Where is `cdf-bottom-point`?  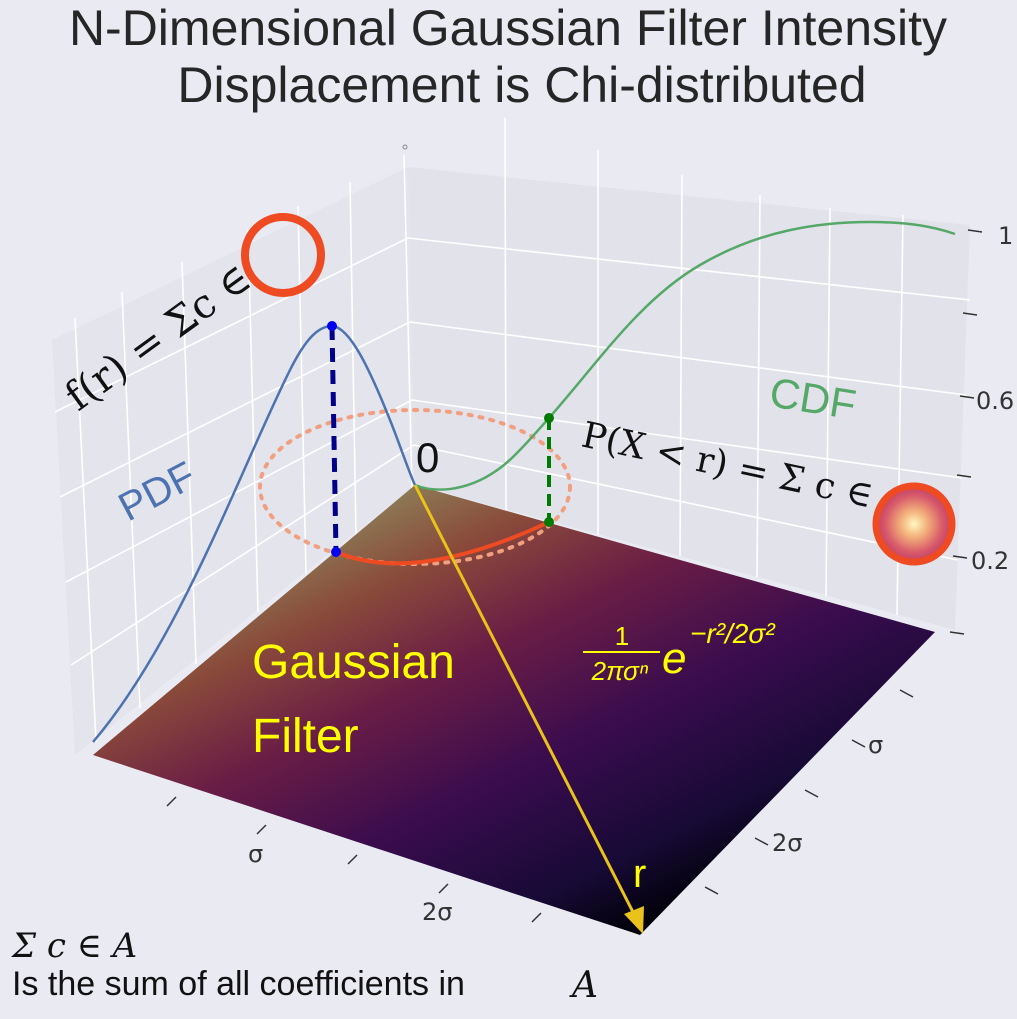 cdf-bottom-point is located at coordinates (549, 522).